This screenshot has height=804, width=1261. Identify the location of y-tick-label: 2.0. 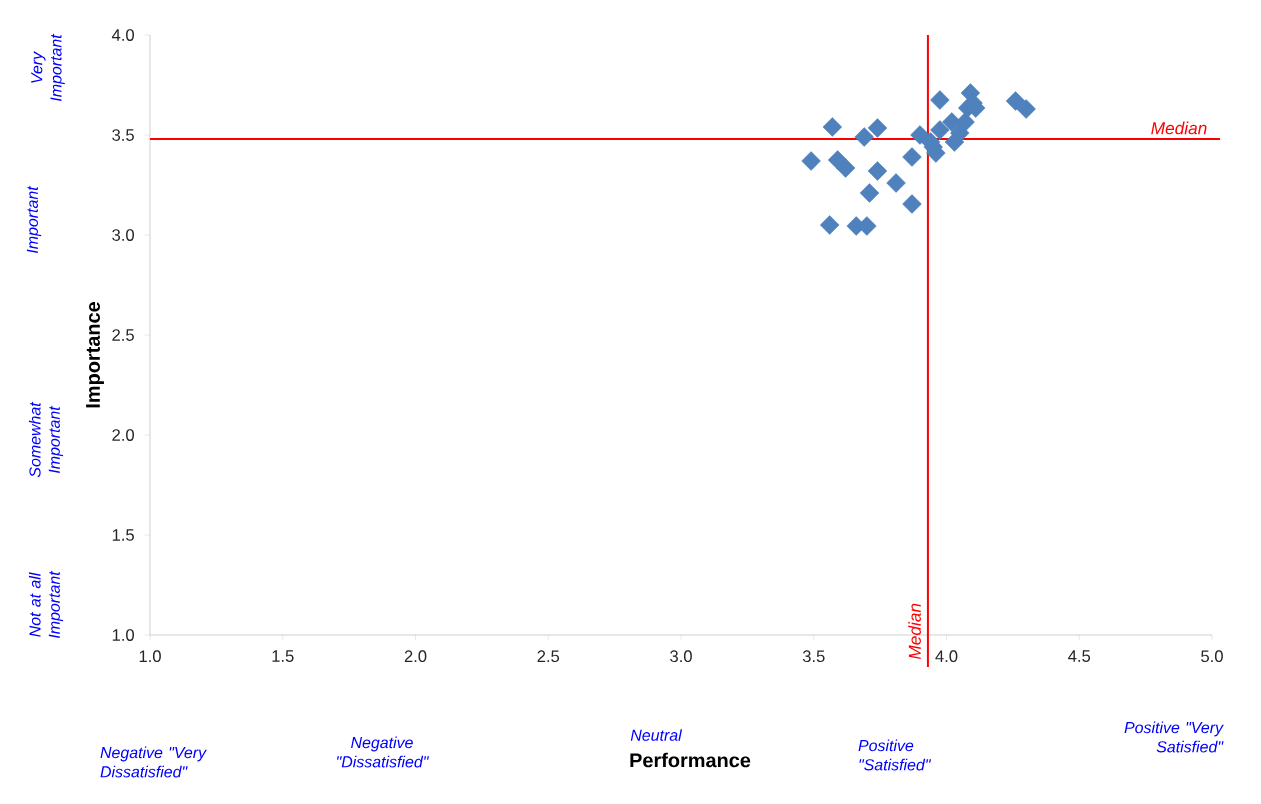
(123, 435).